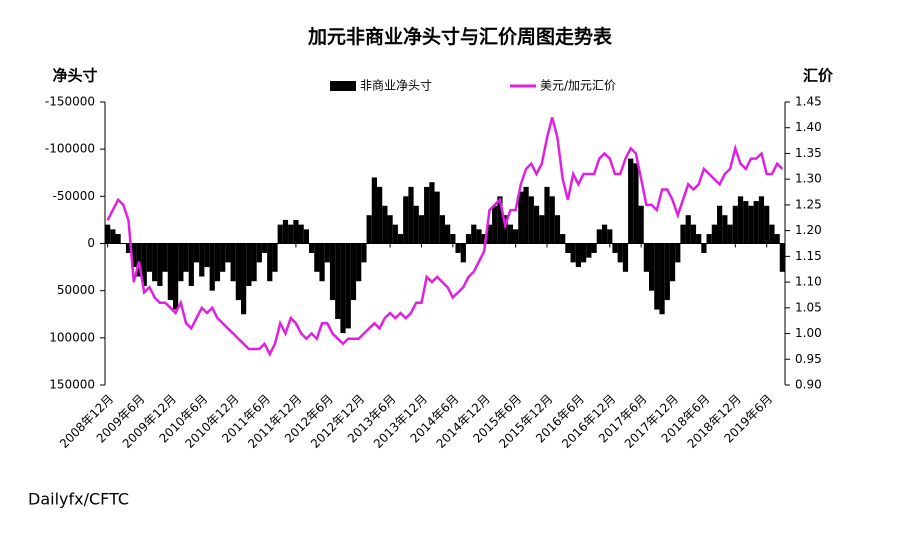  I want to click on y2-tick-label: 1.05, so click(808, 307).